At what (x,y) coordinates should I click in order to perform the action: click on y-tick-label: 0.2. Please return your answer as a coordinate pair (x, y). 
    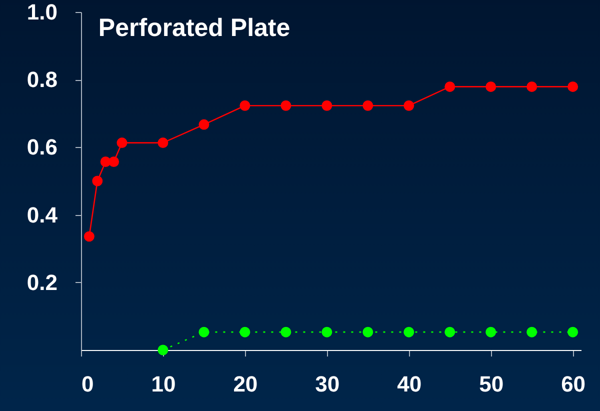
    Looking at the image, I should click on (42, 282).